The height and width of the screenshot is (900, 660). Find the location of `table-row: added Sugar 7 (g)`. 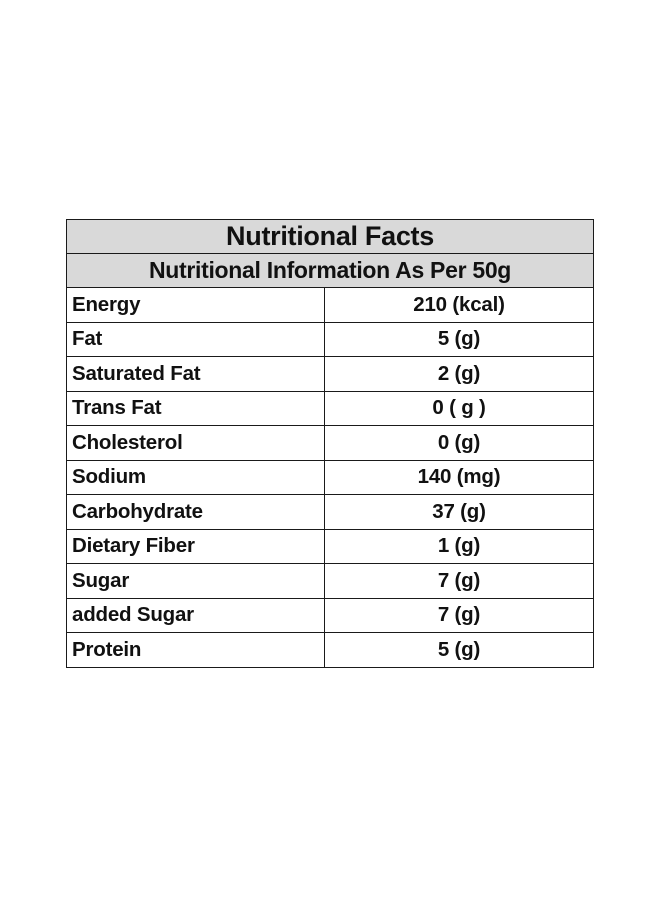

table-row: added Sugar 7 (g) is located at coordinates (330, 615).